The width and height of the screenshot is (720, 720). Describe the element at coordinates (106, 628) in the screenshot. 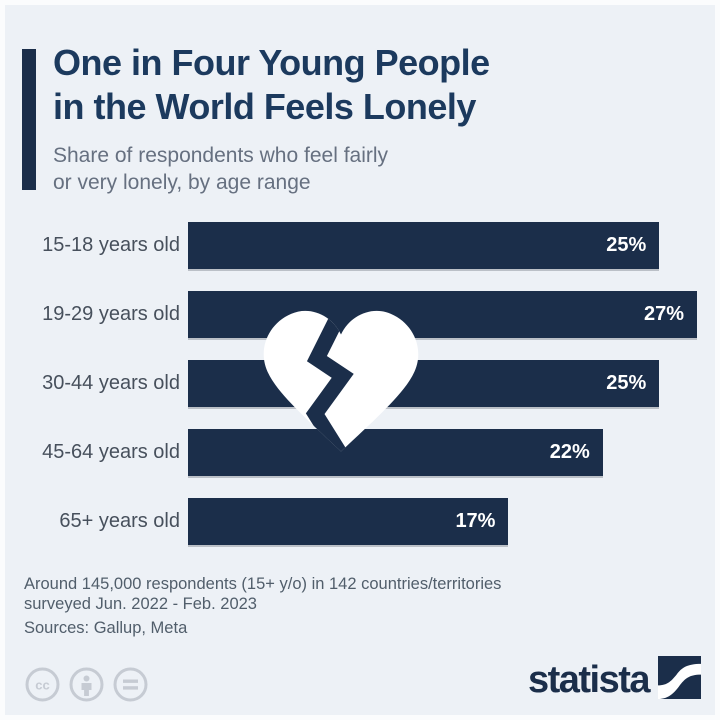

I see `sources-line: Sources: Gallup, Meta` at that location.